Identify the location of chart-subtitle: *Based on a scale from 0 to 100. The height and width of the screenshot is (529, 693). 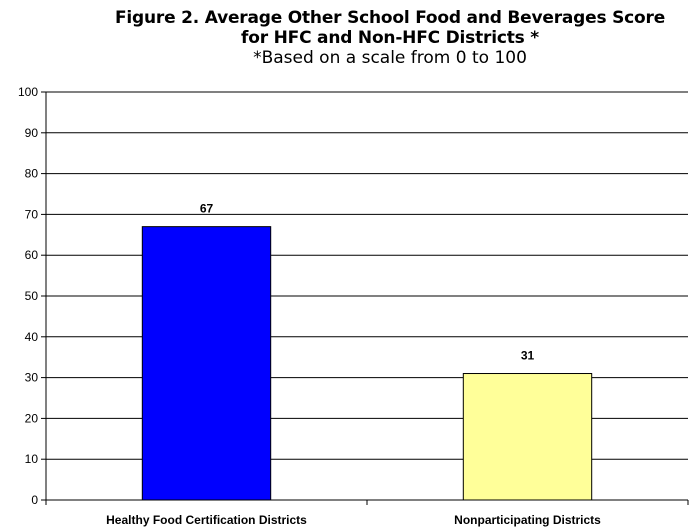
(390, 58).